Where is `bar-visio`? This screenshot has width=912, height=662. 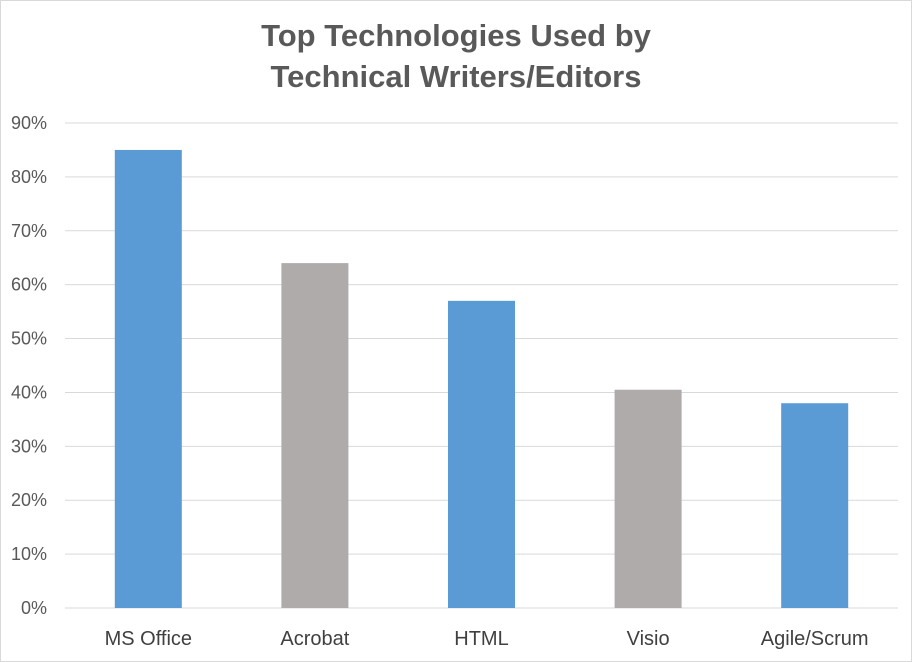
bar-visio is located at coordinates (648, 498).